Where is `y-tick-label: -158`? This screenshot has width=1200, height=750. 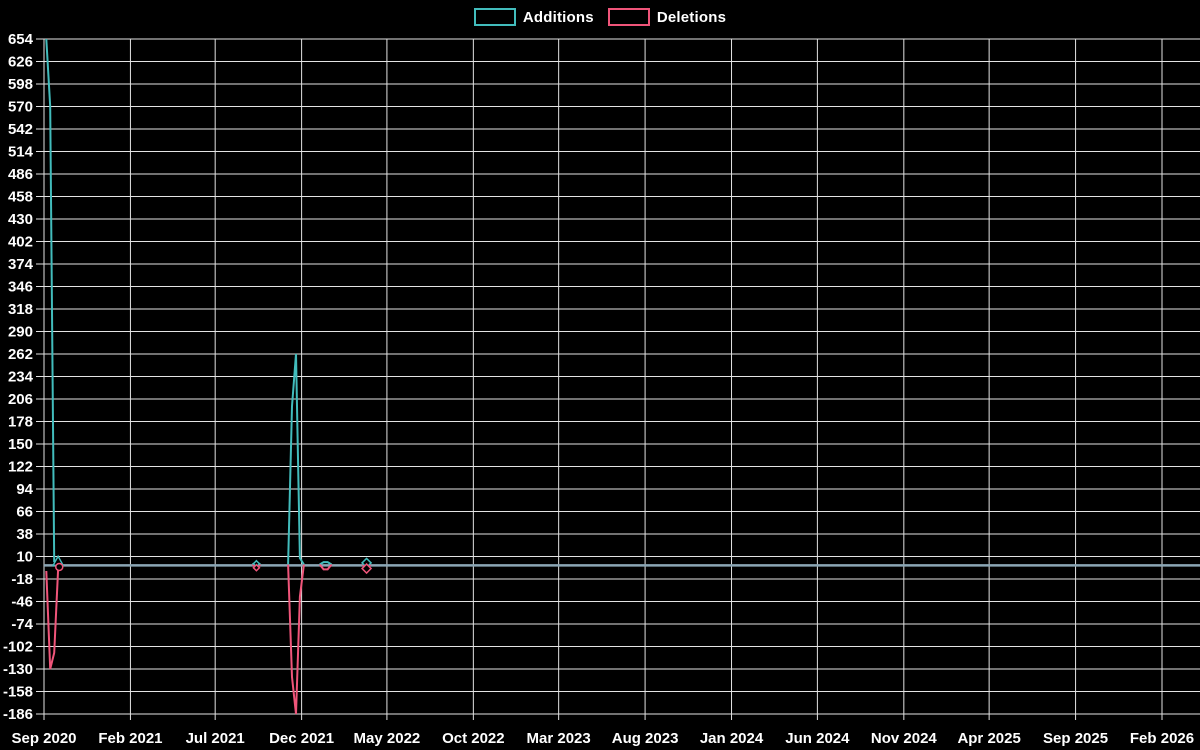
y-tick-label: -158 is located at coordinates (18, 692).